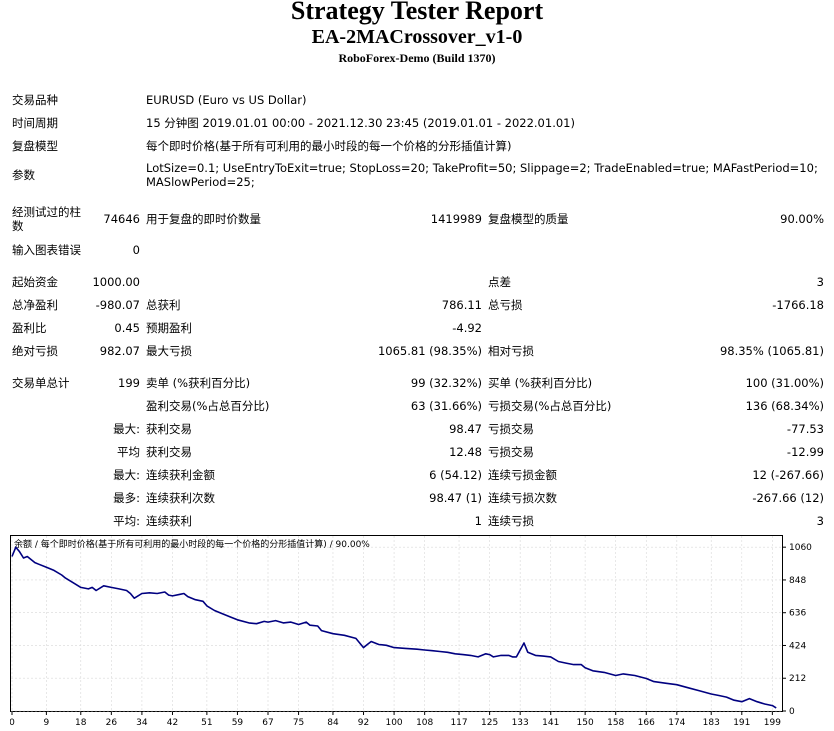 This screenshot has height=731, width=834. What do you see at coordinates (23, 175) in the screenshot?
I see `params-label: 参数` at bounding box center [23, 175].